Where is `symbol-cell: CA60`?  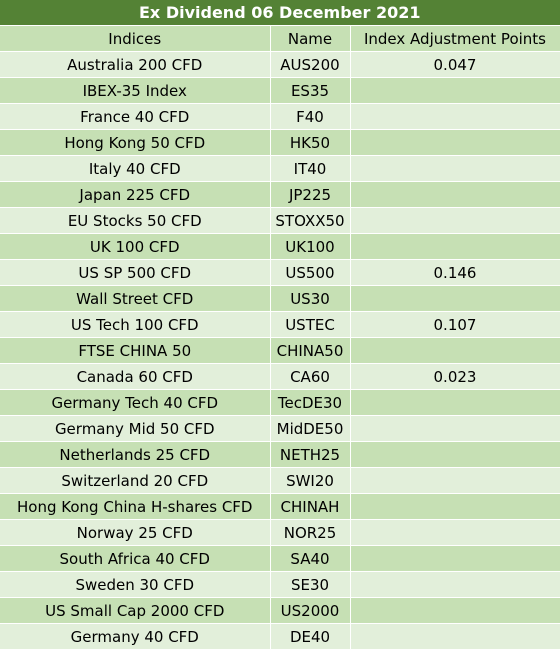 symbol-cell: CA60 is located at coordinates (310, 376).